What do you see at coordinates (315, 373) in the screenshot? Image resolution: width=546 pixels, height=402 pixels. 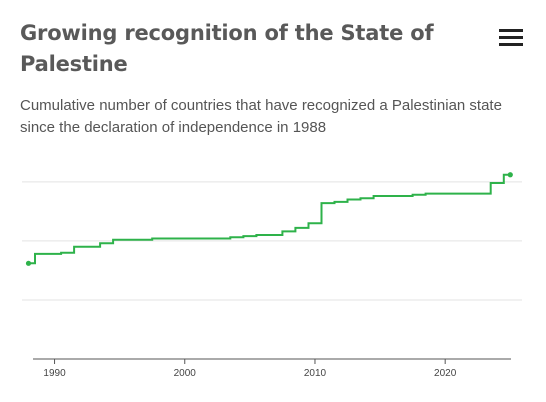 I see `x-tick-label: 2010` at bounding box center [315, 373].